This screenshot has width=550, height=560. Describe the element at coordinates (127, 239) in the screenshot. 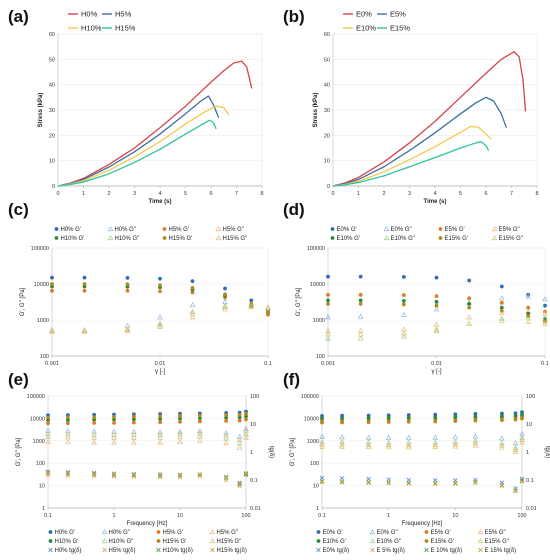

I see `legend-label: H10% G"` at that location.